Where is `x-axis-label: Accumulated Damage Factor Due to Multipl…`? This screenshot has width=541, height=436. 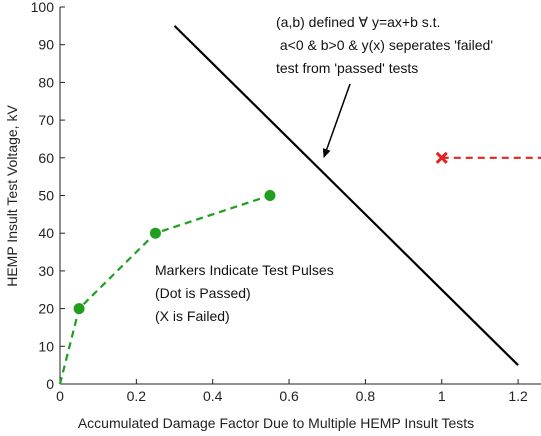 x-axis-label: Accumulated Damage Factor Due to Multipl… is located at coordinates (276, 423).